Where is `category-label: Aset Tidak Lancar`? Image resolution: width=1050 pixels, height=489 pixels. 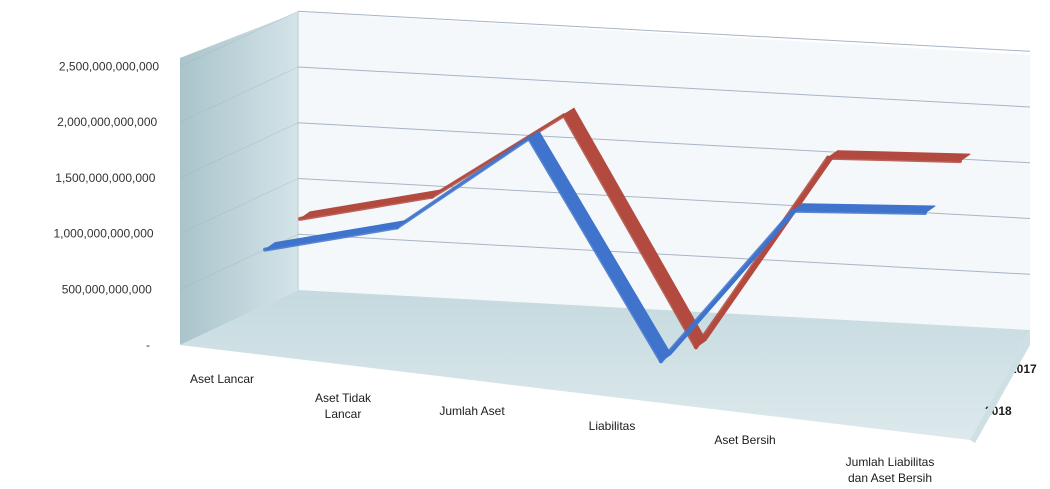 category-label: Aset Tidak Lancar is located at coordinates (343, 406).